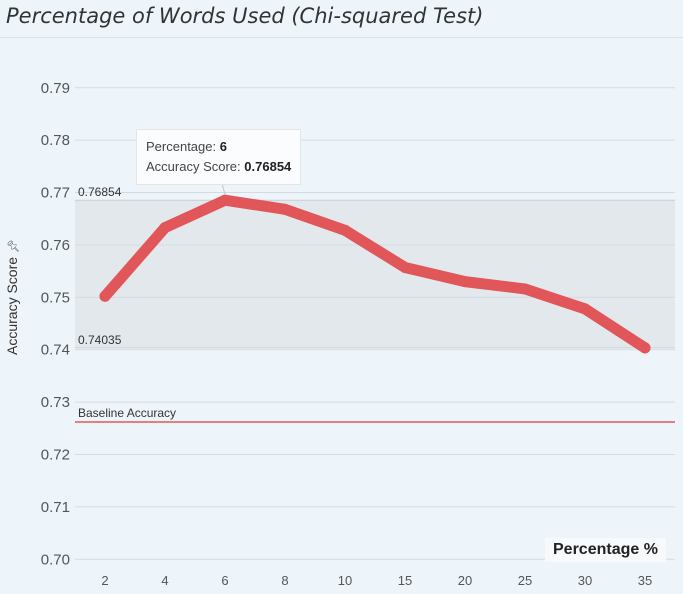  What do you see at coordinates (164, 580) in the screenshot?
I see `x-tick-label: 4` at bounding box center [164, 580].